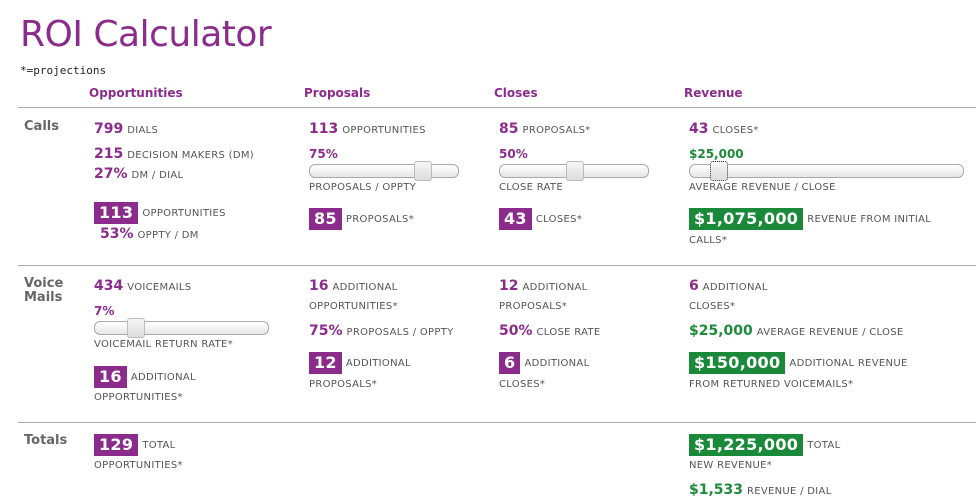 The width and height of the screenshot is (976, 503). I want to click on calls-revenue-label-2: CALLS*, so click(708, 240).